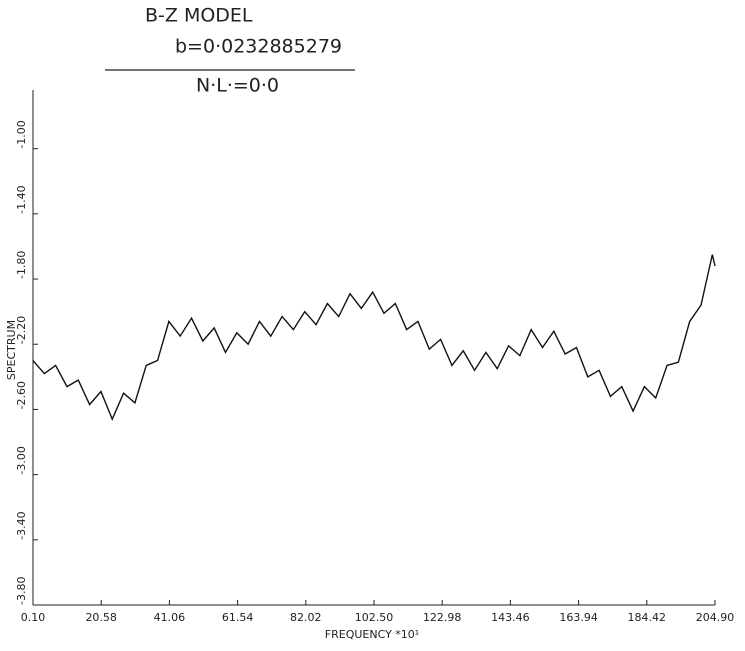  I want to click on x-tick-label: 41.06, so click(170, 617).